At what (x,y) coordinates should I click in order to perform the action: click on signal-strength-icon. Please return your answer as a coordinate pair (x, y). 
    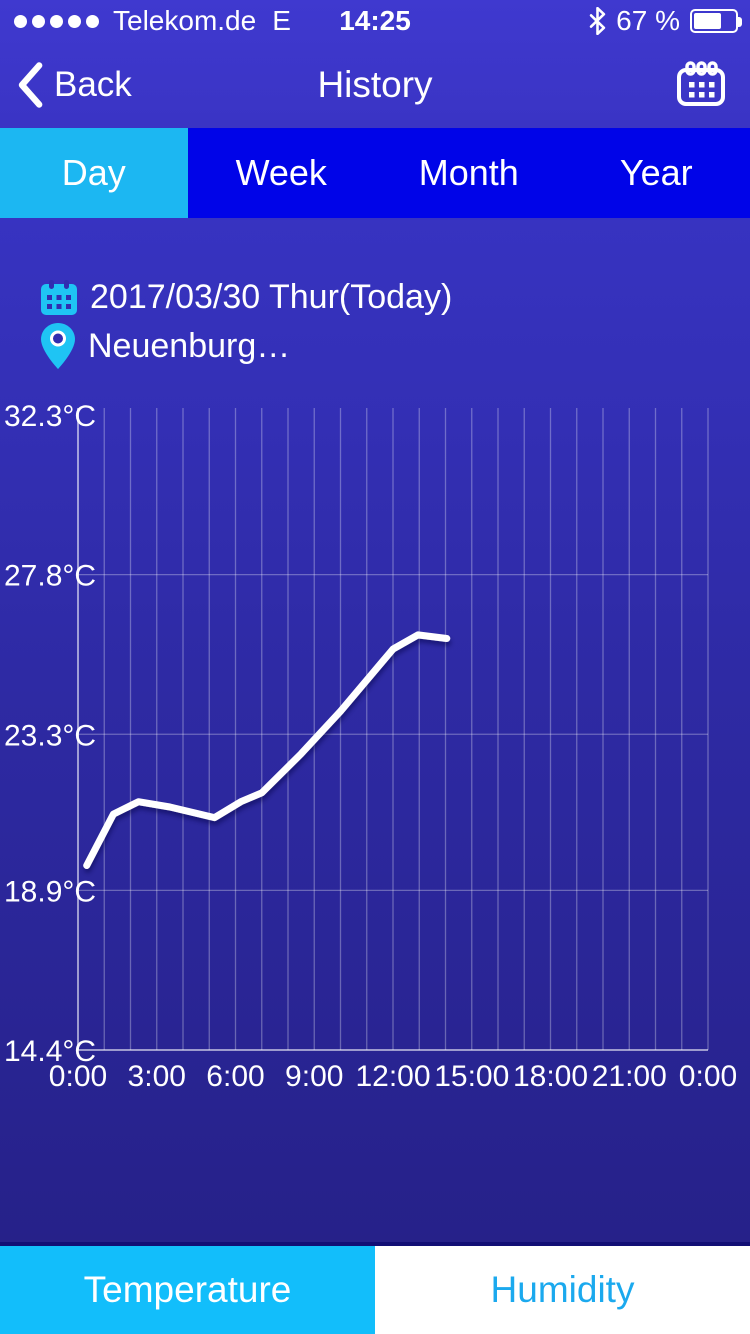
    Looking at the image, I should click on (56, 21).